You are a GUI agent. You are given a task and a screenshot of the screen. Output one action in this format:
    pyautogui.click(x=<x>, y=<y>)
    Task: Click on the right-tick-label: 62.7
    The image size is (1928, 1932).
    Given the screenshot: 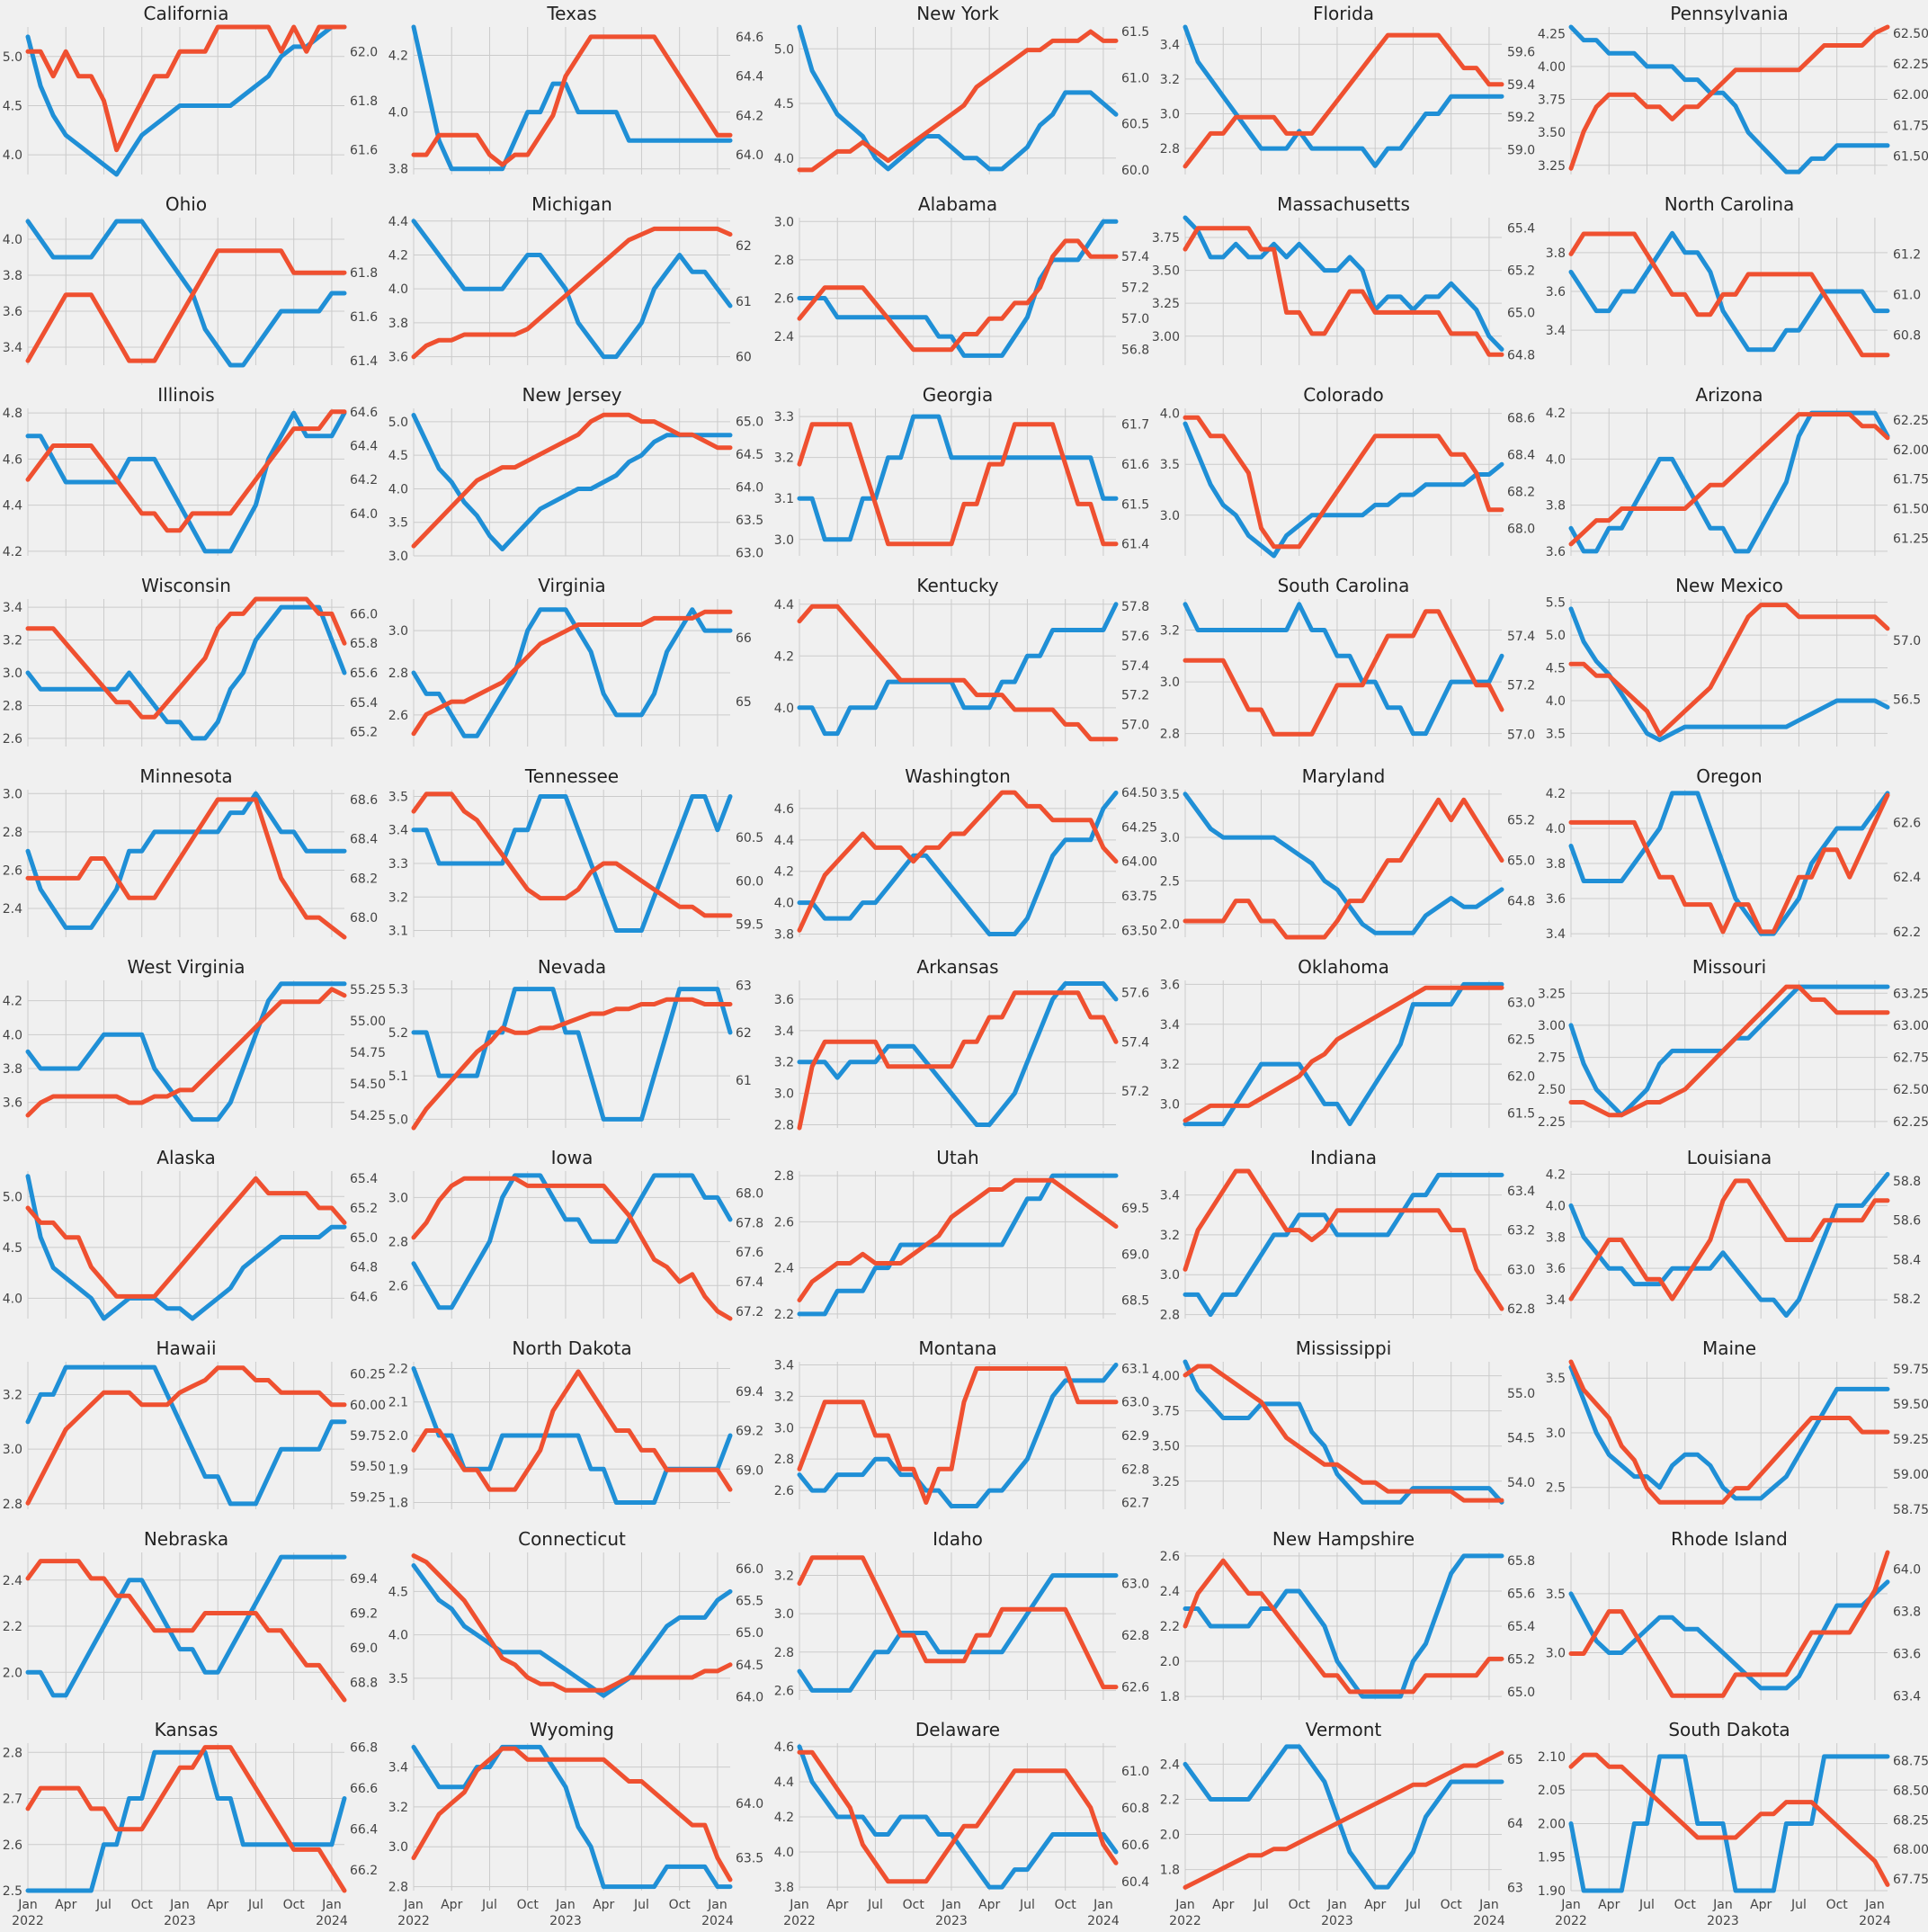 What is the action you would take?
    pyautogui.click(x=1135, y=1504)
    